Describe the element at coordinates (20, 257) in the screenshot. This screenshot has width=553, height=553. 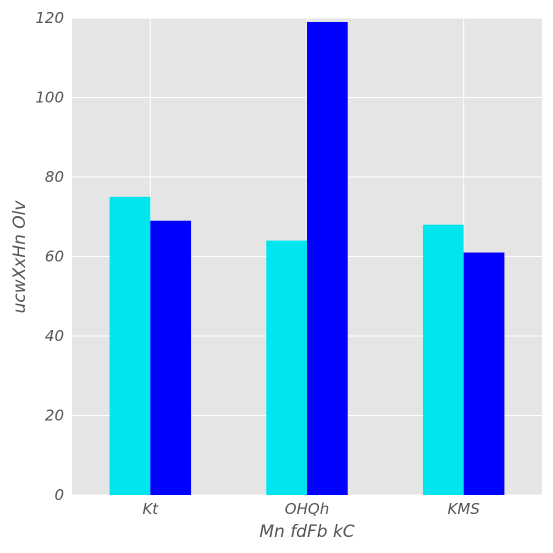
I see `y-axis-label: ucwXxHn Olv` at that location.